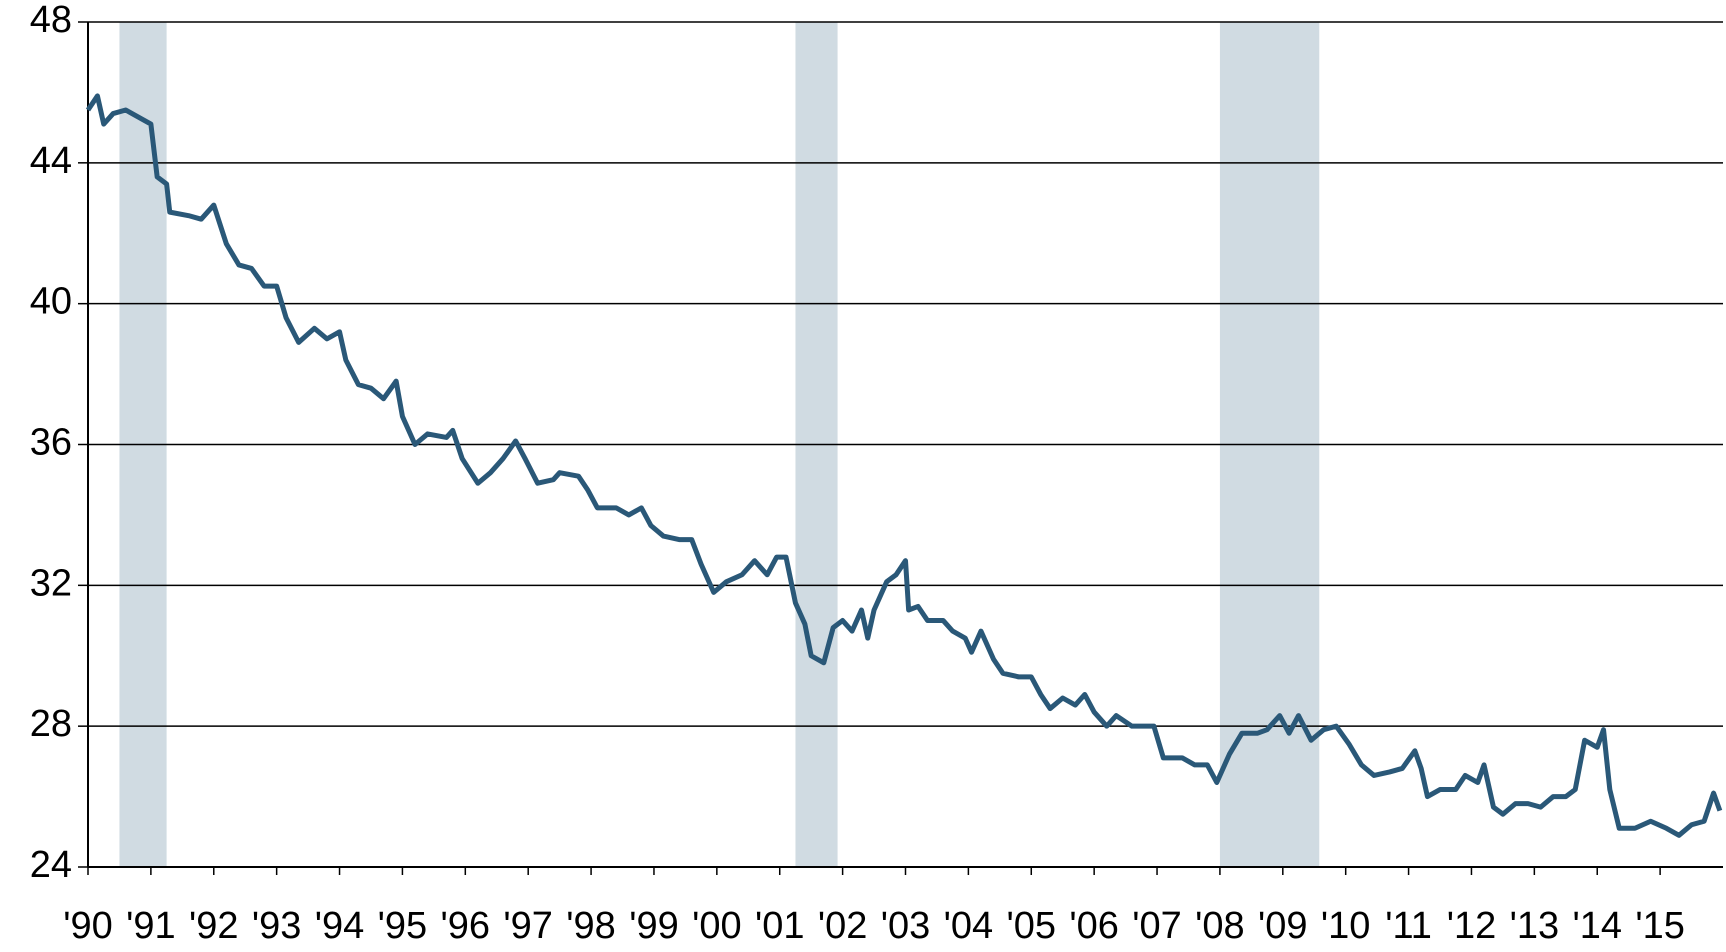 Image resolution: width=1726 pixels, height=952 pixels. What do you see at coordinates (214, 926) in the screenshot?
I see `x-tick-label: '92` at bounding box center [214, 926].